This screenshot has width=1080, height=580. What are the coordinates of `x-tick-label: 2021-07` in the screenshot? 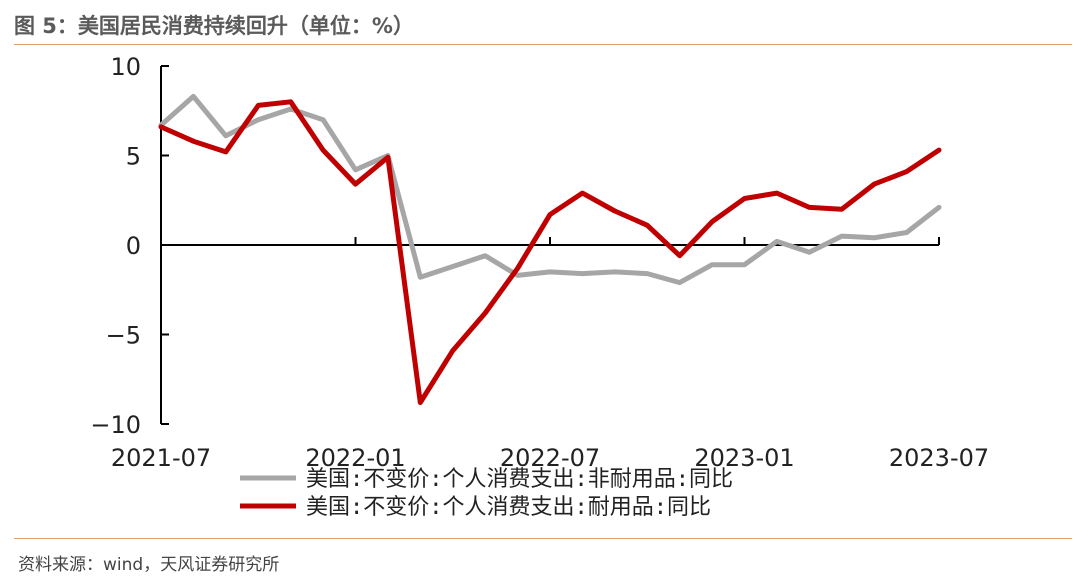 It's located at (161, 458).